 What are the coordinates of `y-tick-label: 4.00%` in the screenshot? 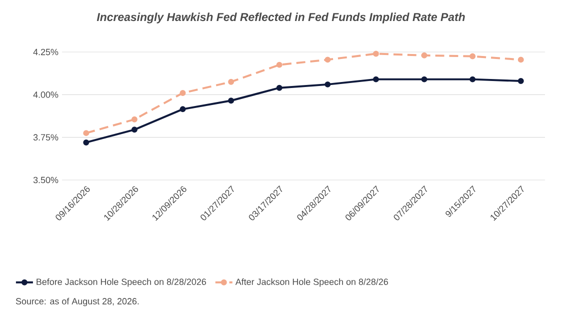 It's located at (45, 94).